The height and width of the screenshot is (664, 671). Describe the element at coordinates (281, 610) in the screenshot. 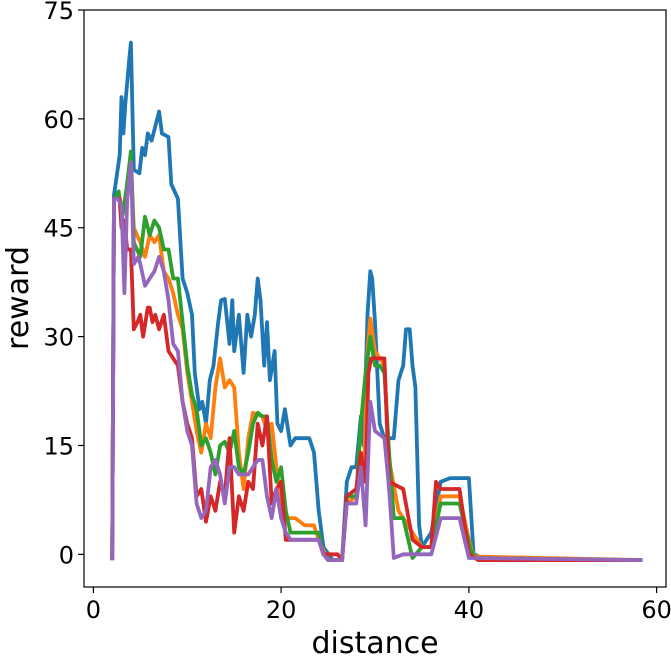

I see `x-tick-label: 20` at that location.